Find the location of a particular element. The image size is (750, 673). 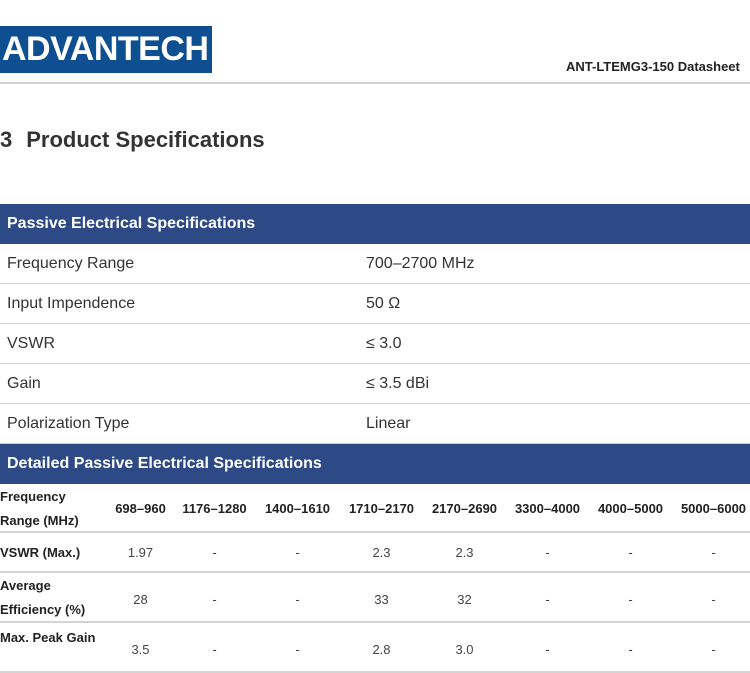

row-label-line: VSWR (Max.) is located at coordinates (40, 552).